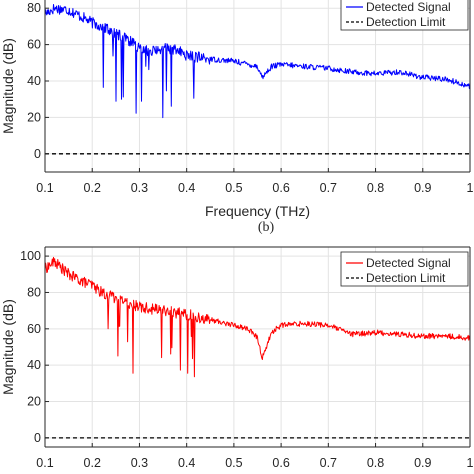 This screenshot has height=474, width=474. I want to click on panel-caption-b: (b), so click(266, 227).